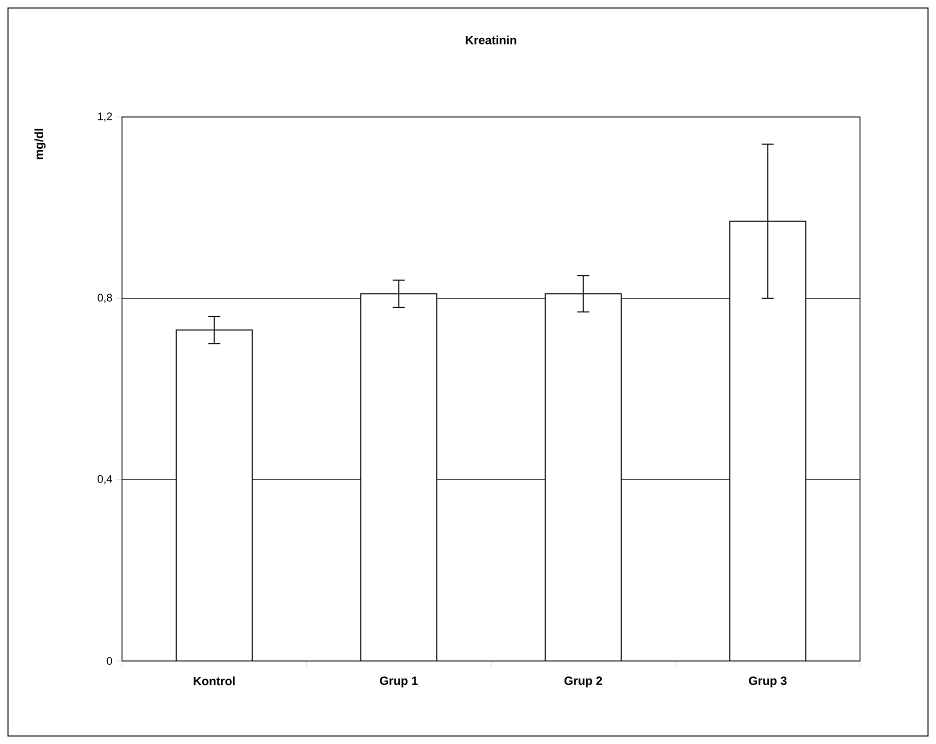 This screenshot has width=936, height=744. I want to click on y-axis-title: mg/dl, so click(40, 144).